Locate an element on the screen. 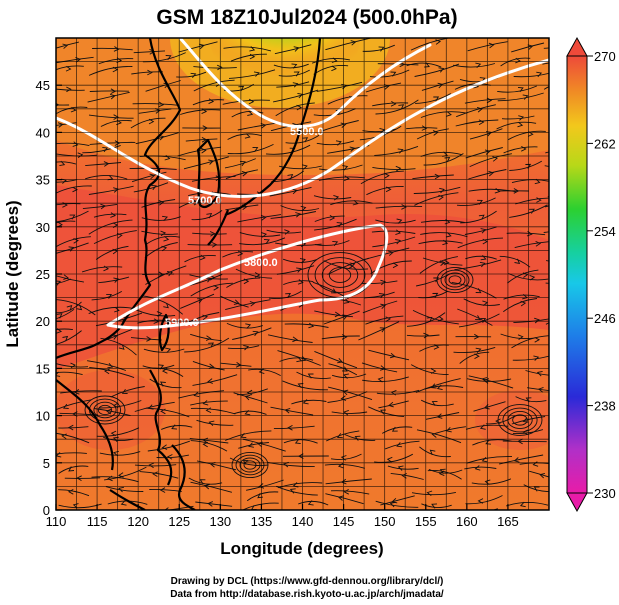 This screenshot has height=605, width=619. x-tick-label: 150 is located at coordinates (385, 521).